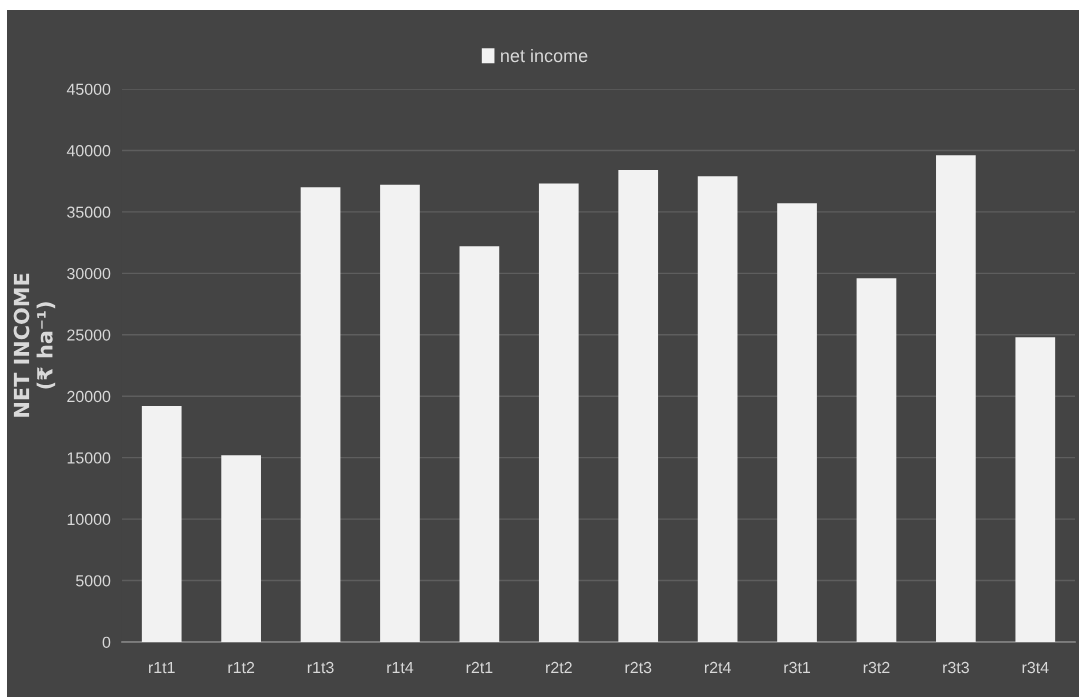  I want to click on y-tick-label: 30000, so click(89, 273).